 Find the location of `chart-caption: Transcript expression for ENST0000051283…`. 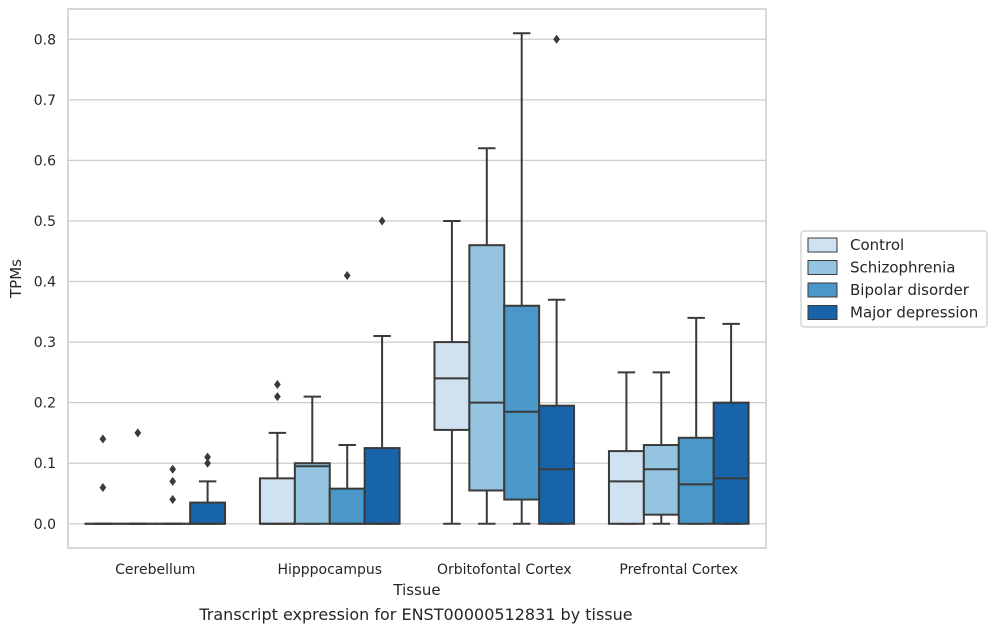

chart-caption: Transcript expression for ENST0000051283… is located at coordinates (416, 614).